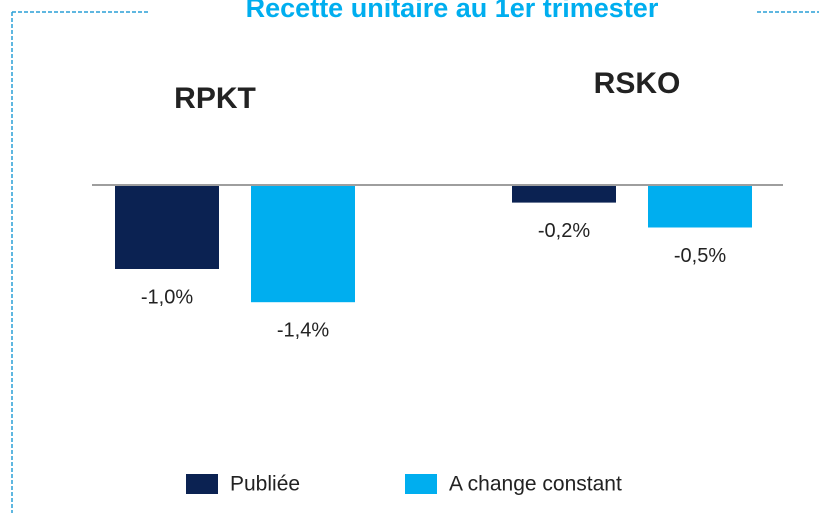 The height and width of the screenshot is (513, 819). Describe the element at coordinates (265, 484) in the screenshot. I see `legend-label: Publiée` at that location.